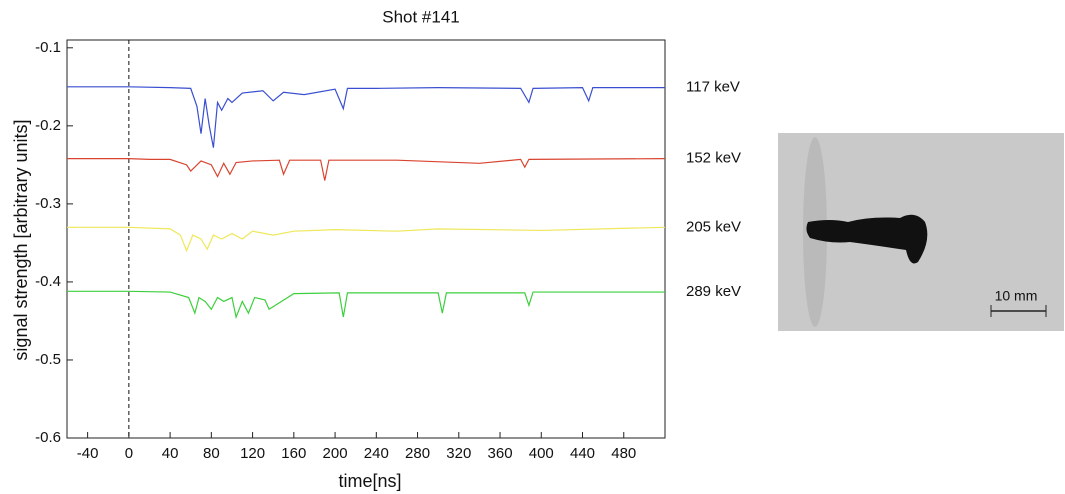  What do you see at coordinates (458, 453) in the screenshot?
I see `x-tick-label: 320` at bounding box center [458, 453].